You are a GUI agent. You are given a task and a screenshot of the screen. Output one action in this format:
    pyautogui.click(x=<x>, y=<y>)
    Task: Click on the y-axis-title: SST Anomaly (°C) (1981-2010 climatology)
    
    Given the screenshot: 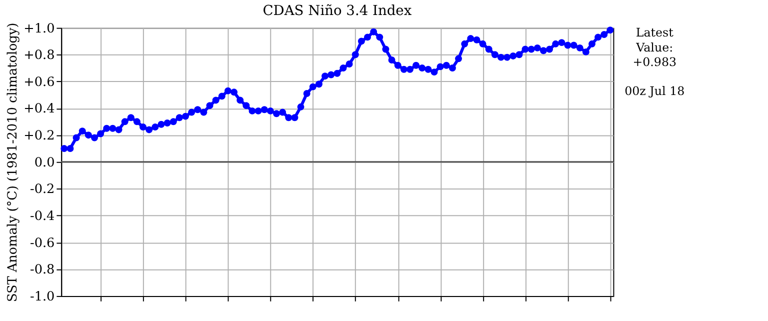 What is the action you would take?
    pyautogui.click(x=13, y=162)
    